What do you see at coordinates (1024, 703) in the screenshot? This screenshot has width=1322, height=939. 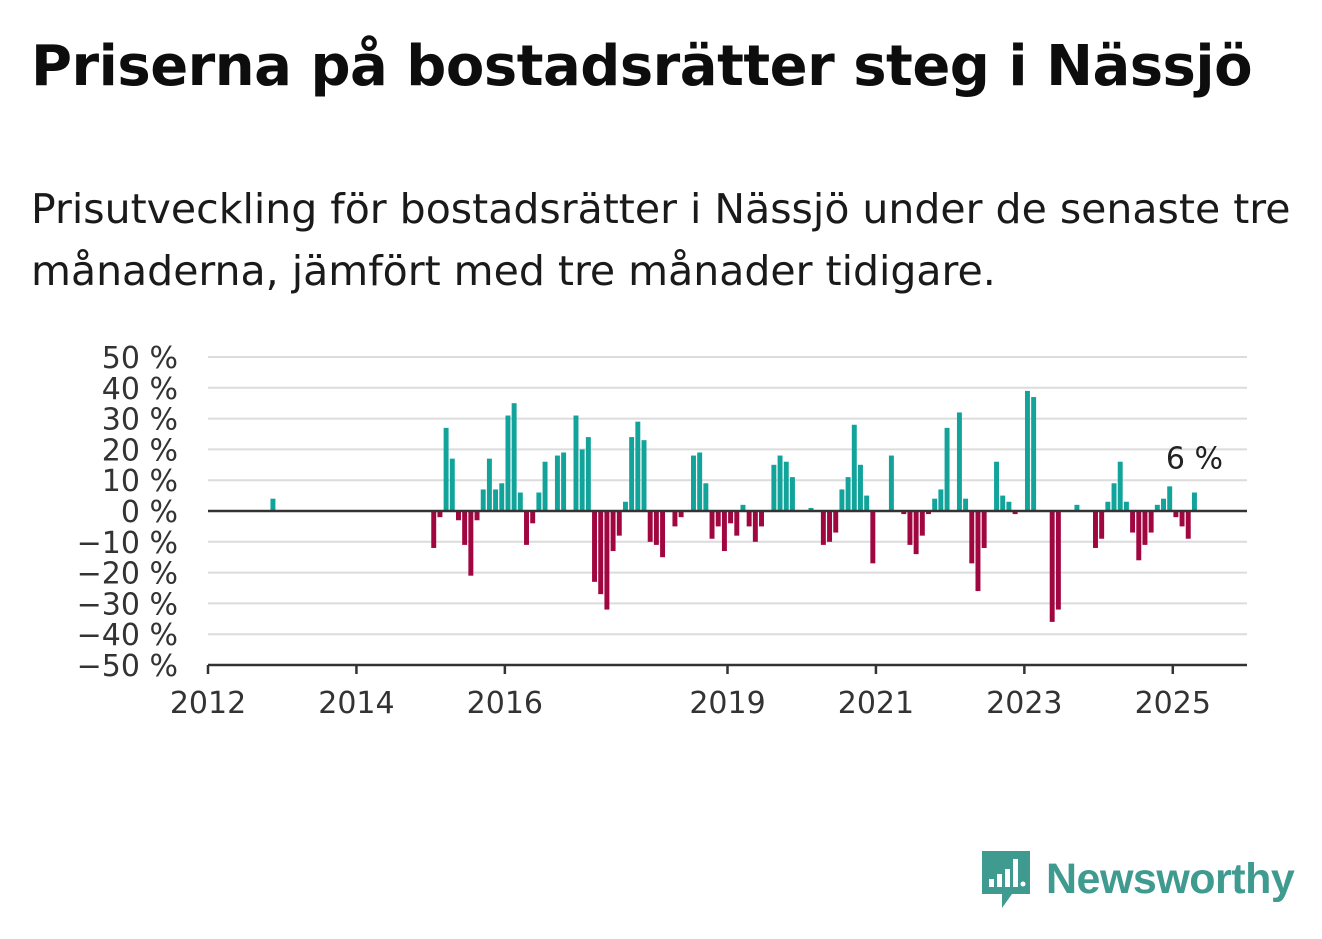 I see `x-tick-label: 2023` at bounding box center [1024, 703].